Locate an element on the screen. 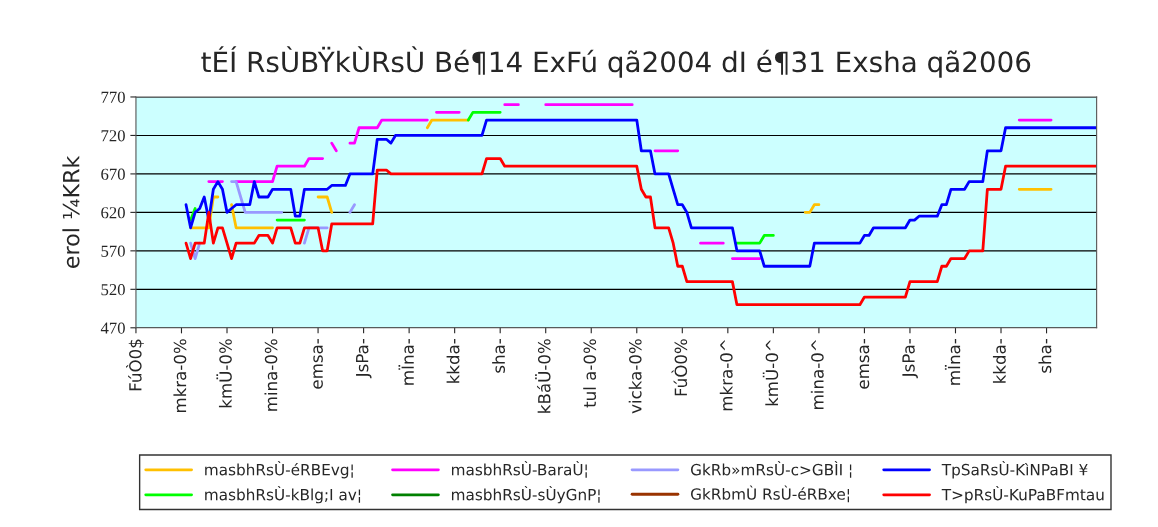 The image size is (1158, 527). legend-label: T>pRsÙ-KuPaBFmtau is located at coordinates (1022, 495).